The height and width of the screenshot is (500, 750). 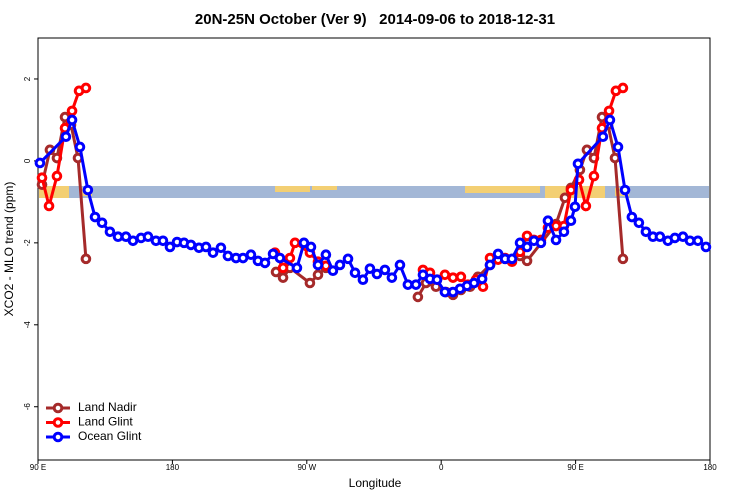 I want to click on legend-item: Land Nadir, so click(x=91, y=407).